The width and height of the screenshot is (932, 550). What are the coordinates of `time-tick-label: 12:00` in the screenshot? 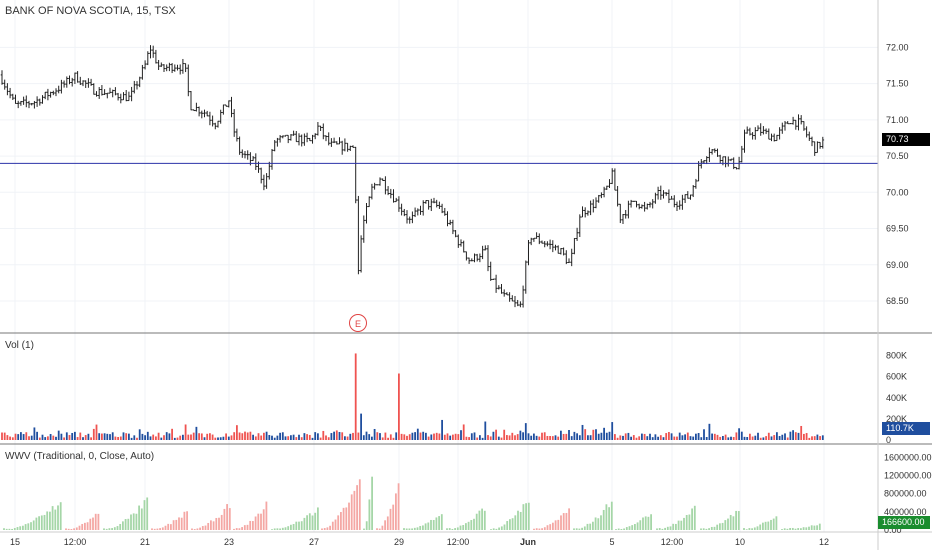 It's located at (458, 542).